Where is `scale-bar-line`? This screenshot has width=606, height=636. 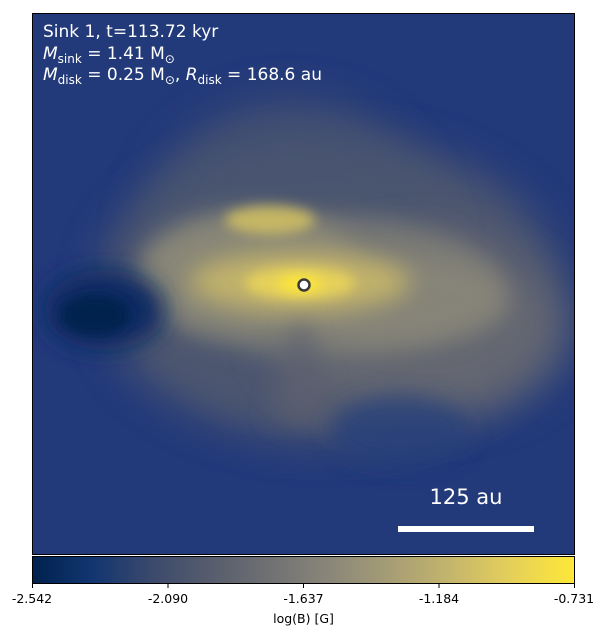 scale-bar-line is located at coordinates (466, 529).